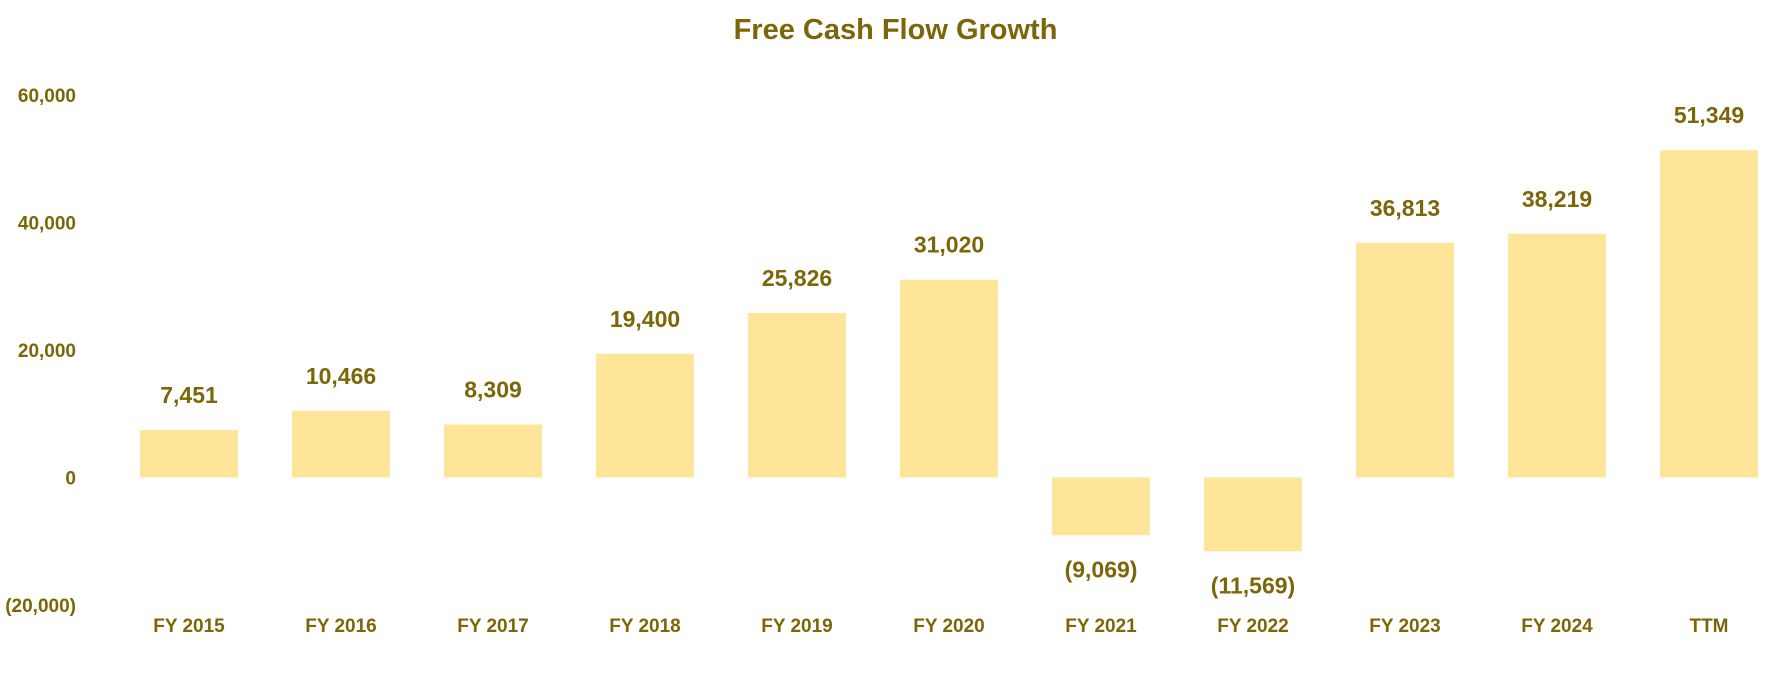  What do you see at coordinates (949, 245) in the screenshot?
I see `data-label: 31,020` at bounding box center [949, 245].